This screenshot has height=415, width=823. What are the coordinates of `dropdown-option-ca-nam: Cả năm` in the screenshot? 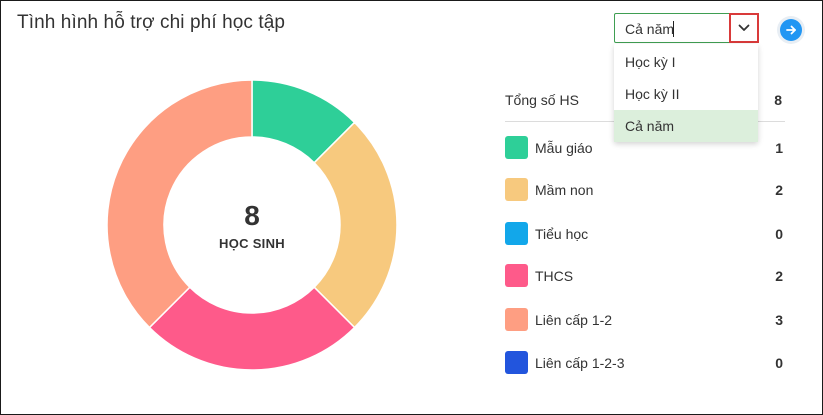 It's located at (686, 126).